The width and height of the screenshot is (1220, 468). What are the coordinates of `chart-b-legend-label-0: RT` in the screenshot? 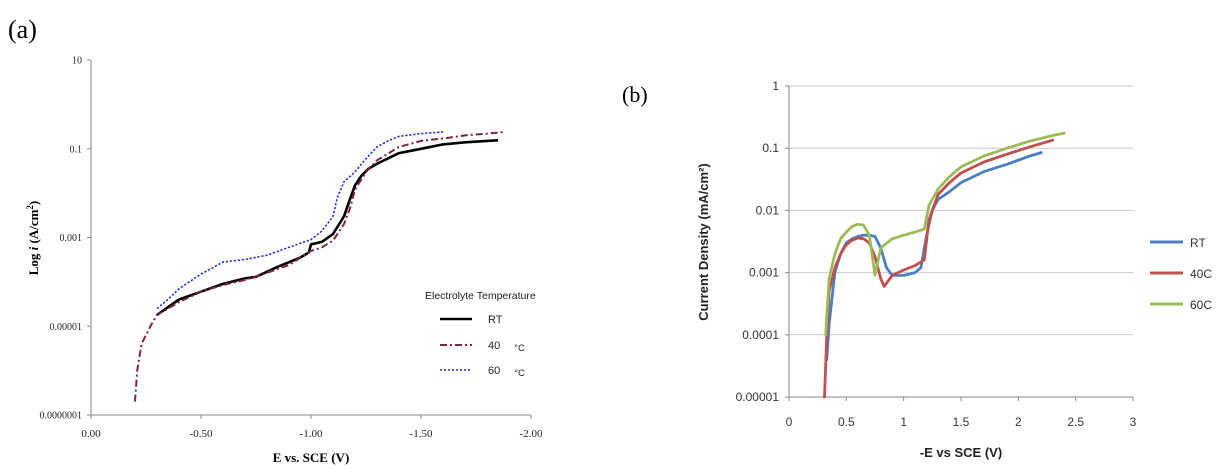 It's located at (1198, 243).